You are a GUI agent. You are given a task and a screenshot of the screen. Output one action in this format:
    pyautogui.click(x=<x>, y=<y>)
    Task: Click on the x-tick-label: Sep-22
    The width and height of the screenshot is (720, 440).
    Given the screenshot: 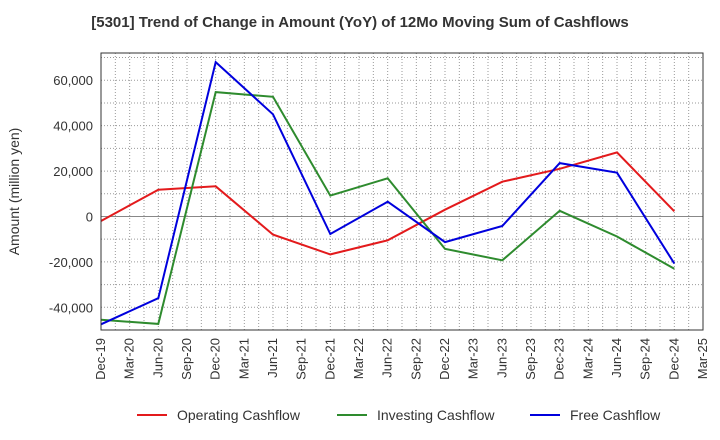 What is the action you would take?
    pyautogui.click(x=415, y=359)
    